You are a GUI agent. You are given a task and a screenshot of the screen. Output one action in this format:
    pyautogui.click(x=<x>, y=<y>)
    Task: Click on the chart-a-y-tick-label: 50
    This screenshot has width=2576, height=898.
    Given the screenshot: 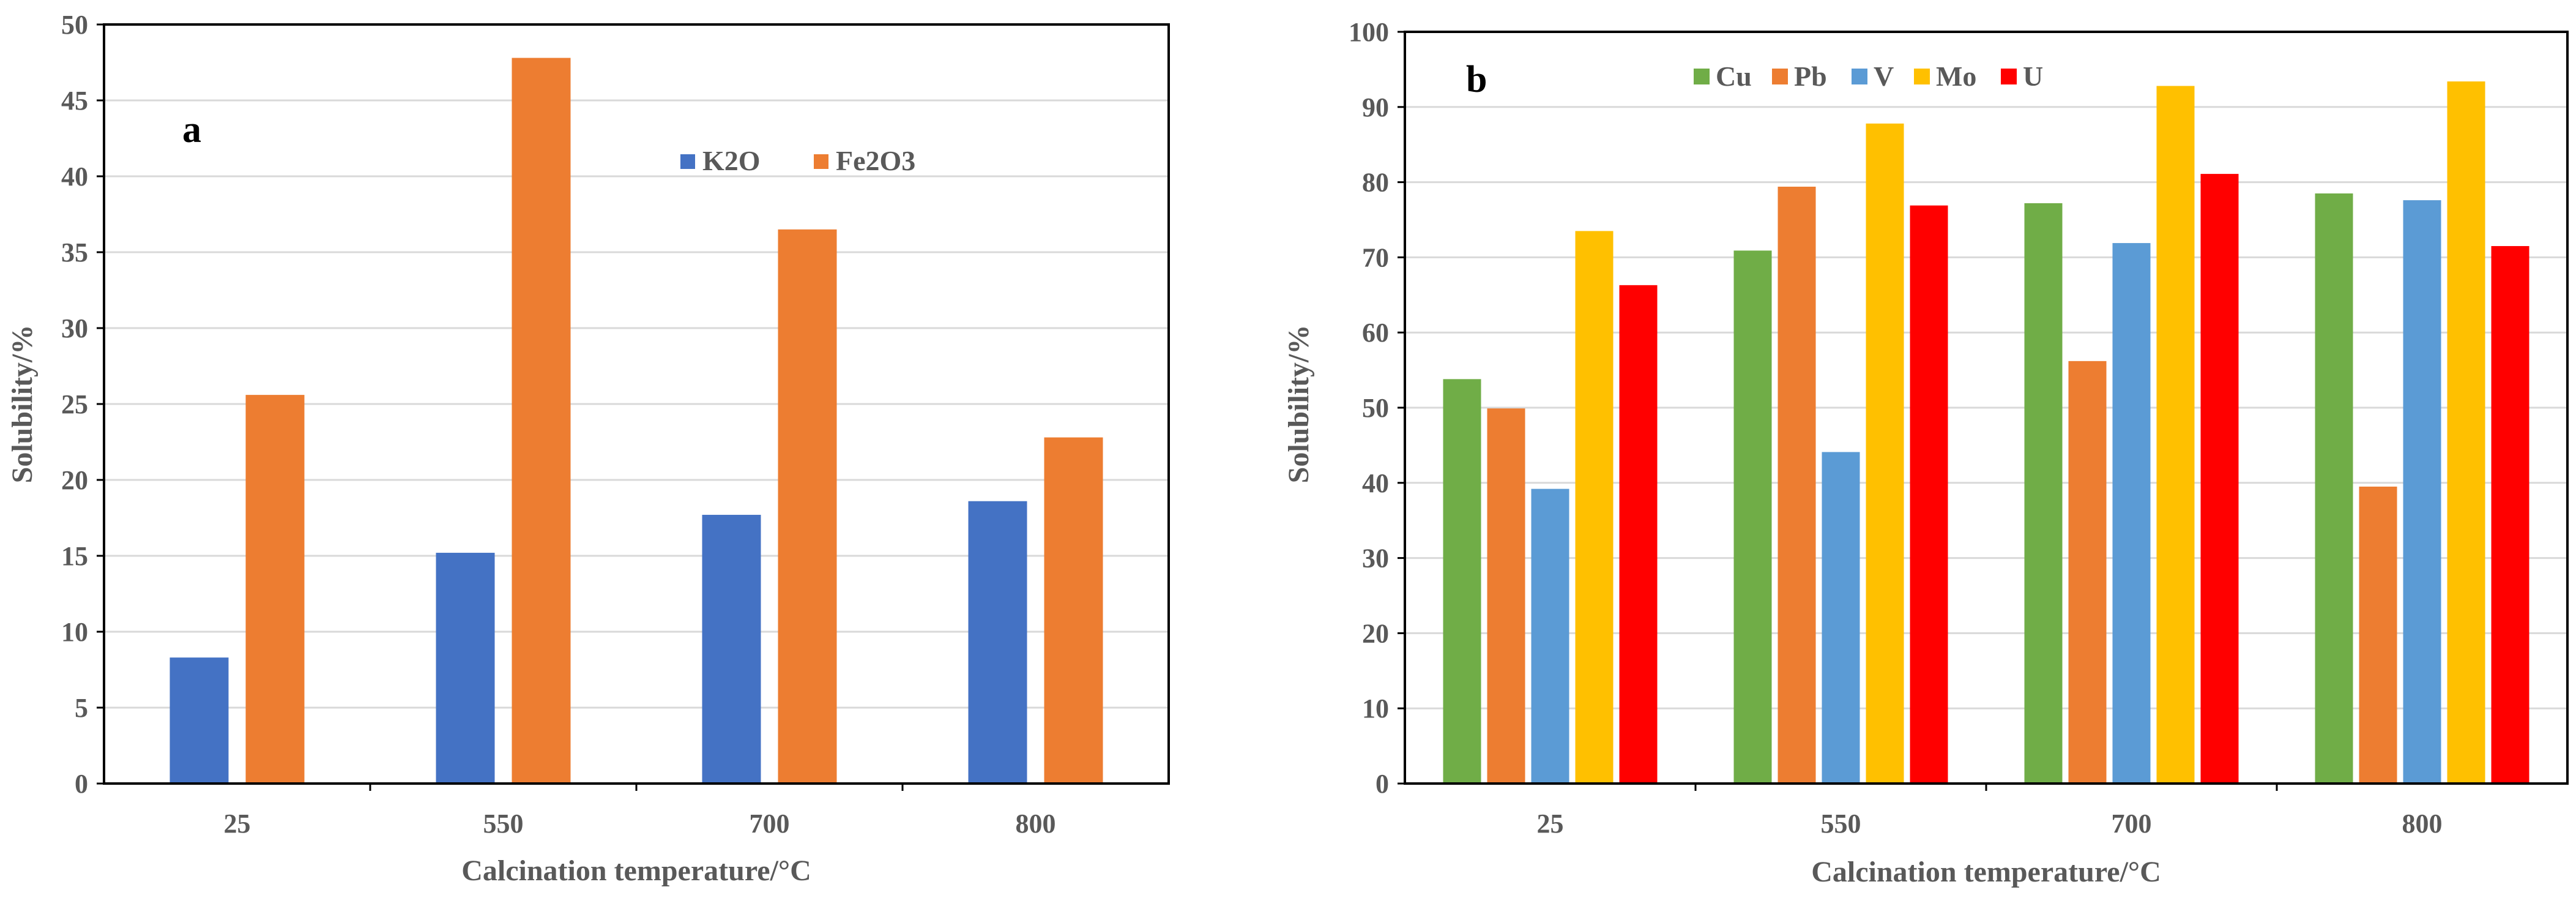 What is the action you would take?
    pyautogui.click(x=74, y=25)
    